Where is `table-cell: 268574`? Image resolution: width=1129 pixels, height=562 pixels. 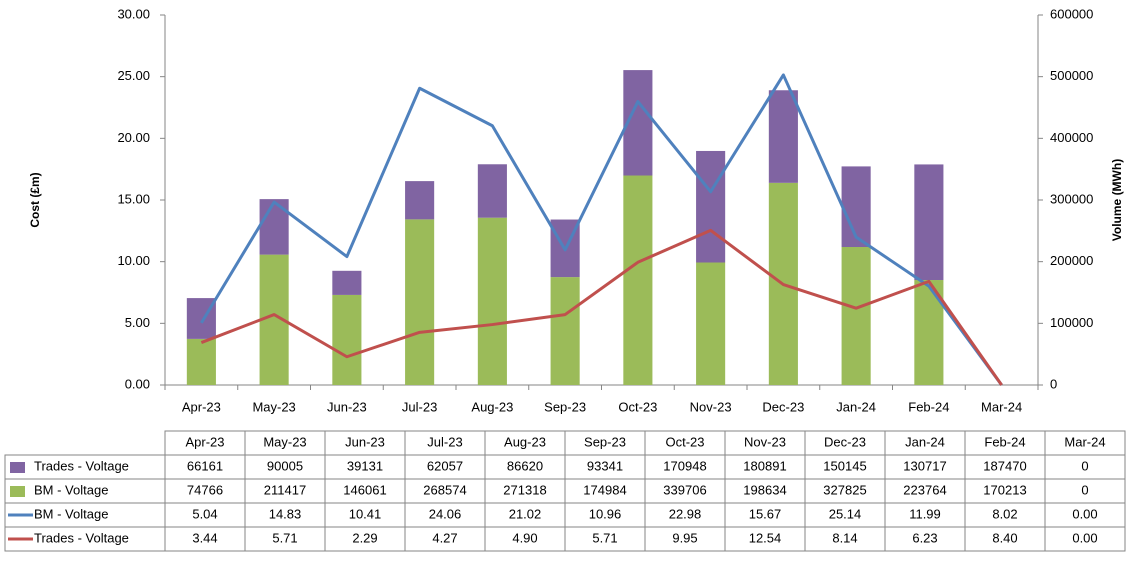 table-cell: 268574 is located at coordinates (444, 489).